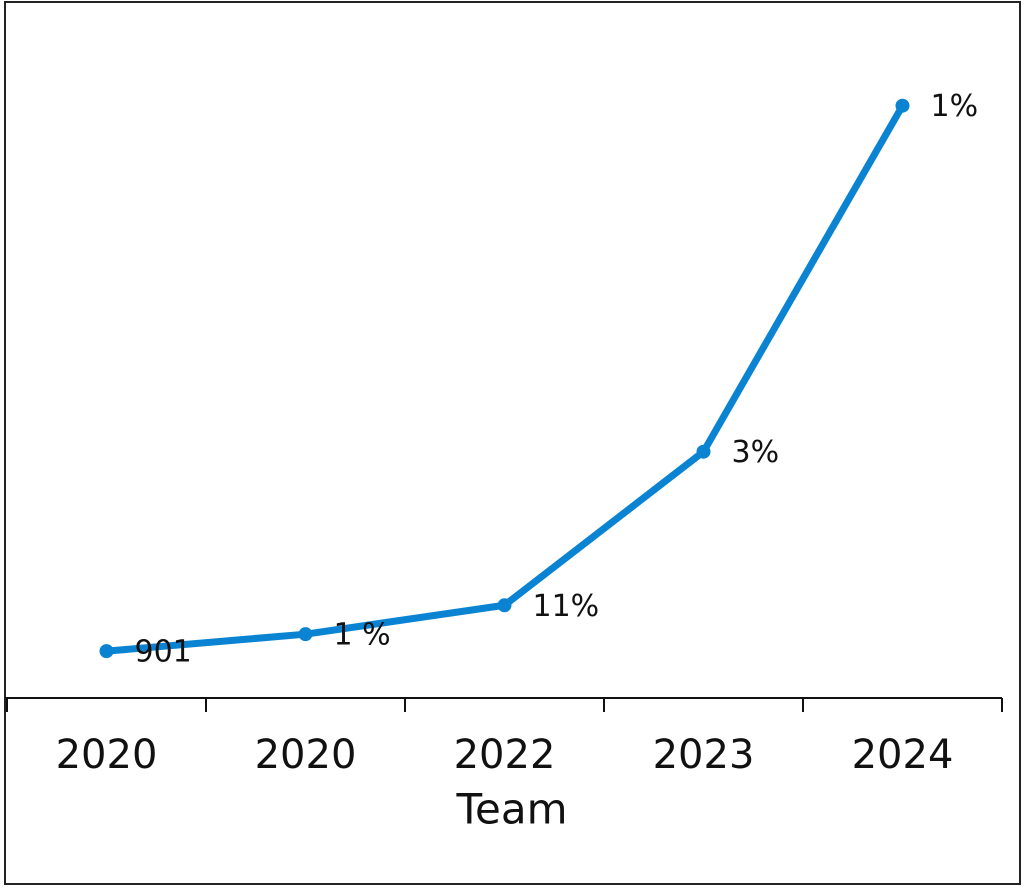 This screenshot has height=888, width=1024. What do you see at coordinates (756, 452) in the screenshot?
I see `point-label: 3%` at bounding box center [756, 452].